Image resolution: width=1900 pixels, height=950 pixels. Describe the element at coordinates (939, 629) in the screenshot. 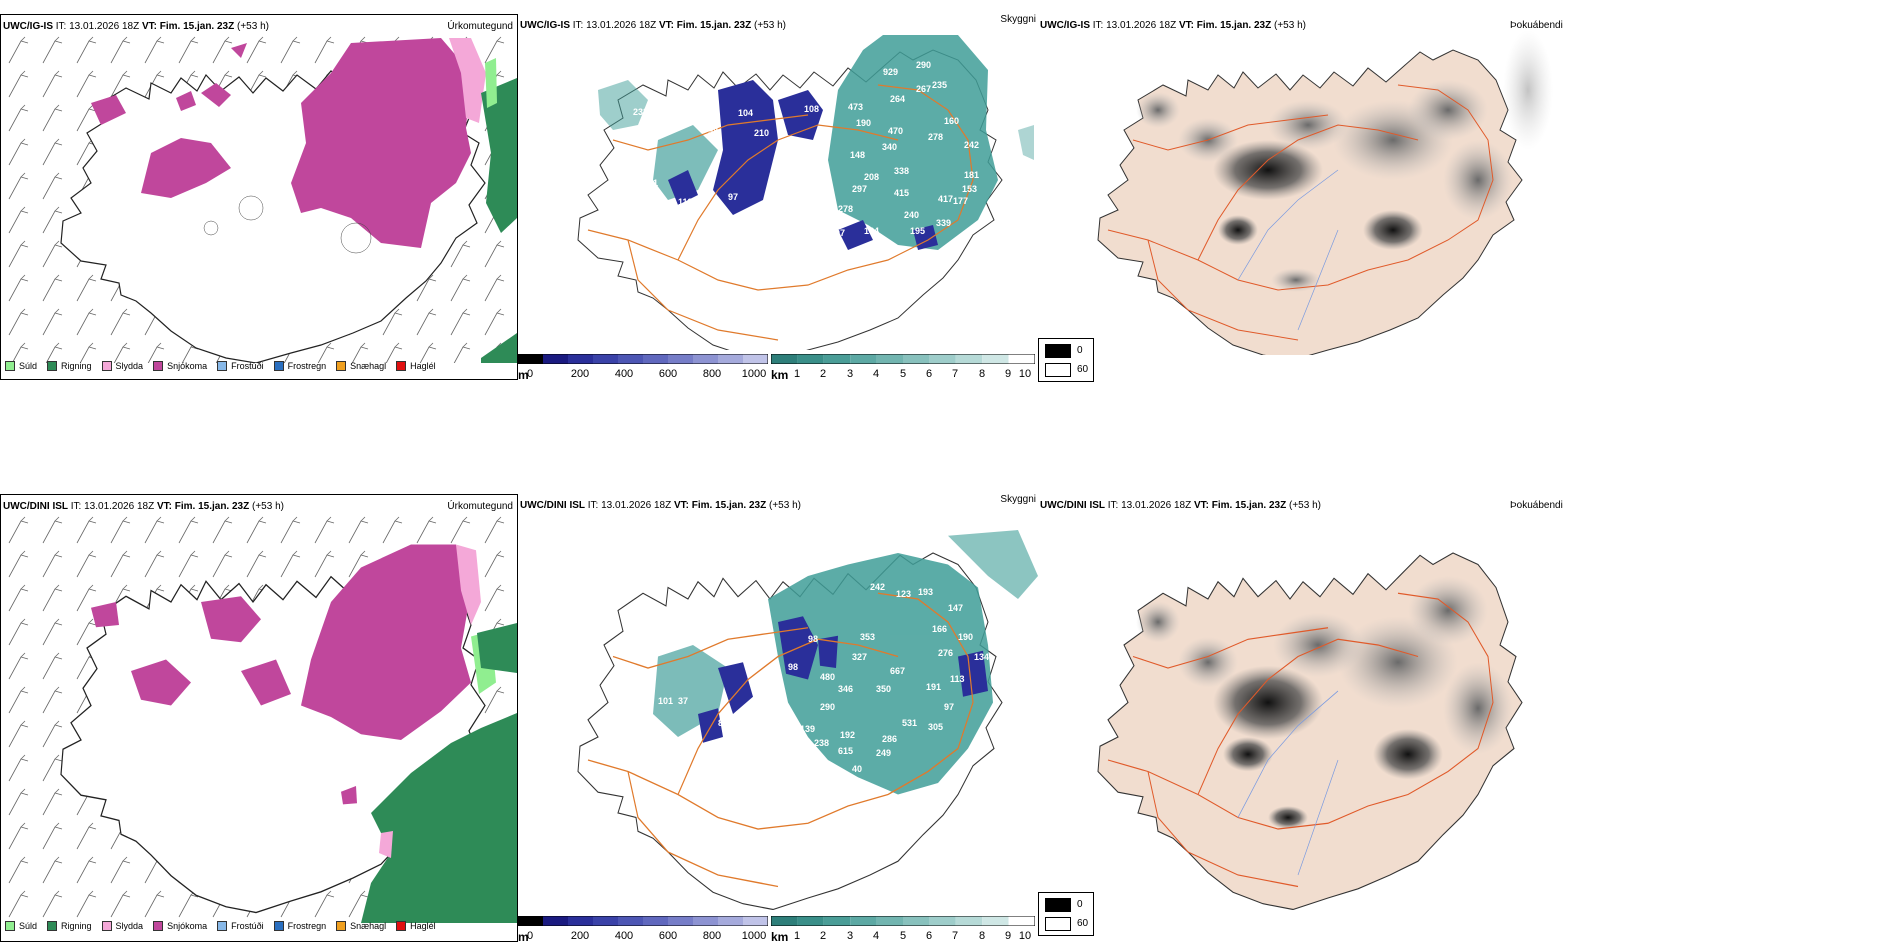

I see `svg-text: 166` at that location.